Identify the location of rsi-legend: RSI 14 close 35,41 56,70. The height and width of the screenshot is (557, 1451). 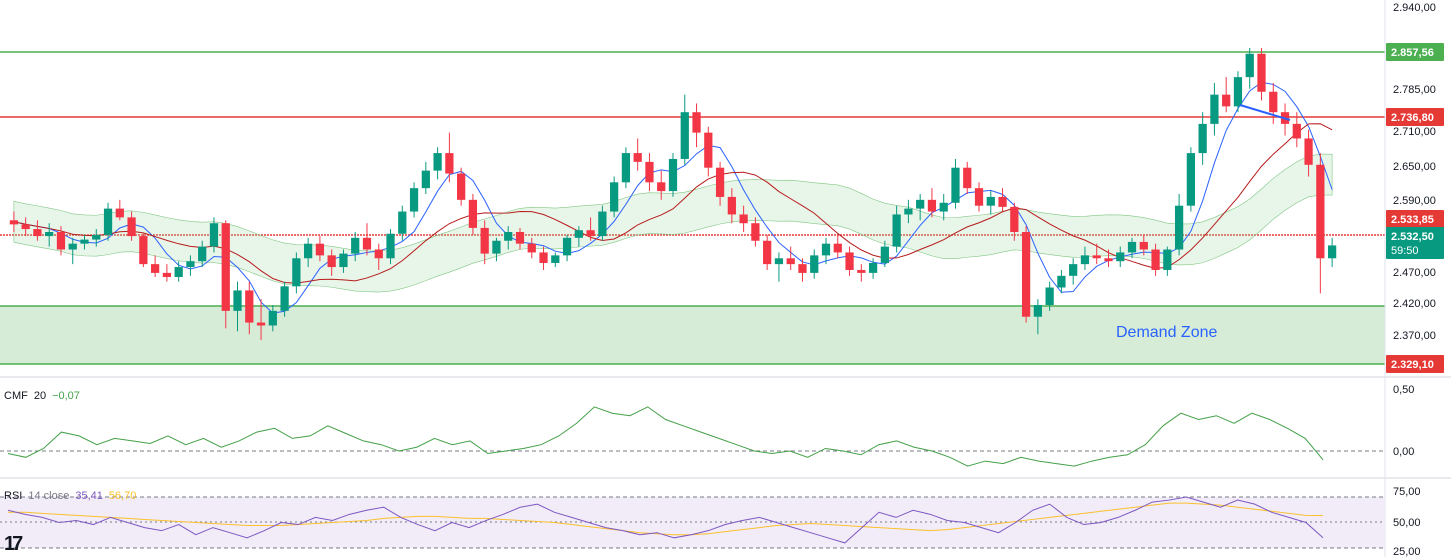
(73, 496).